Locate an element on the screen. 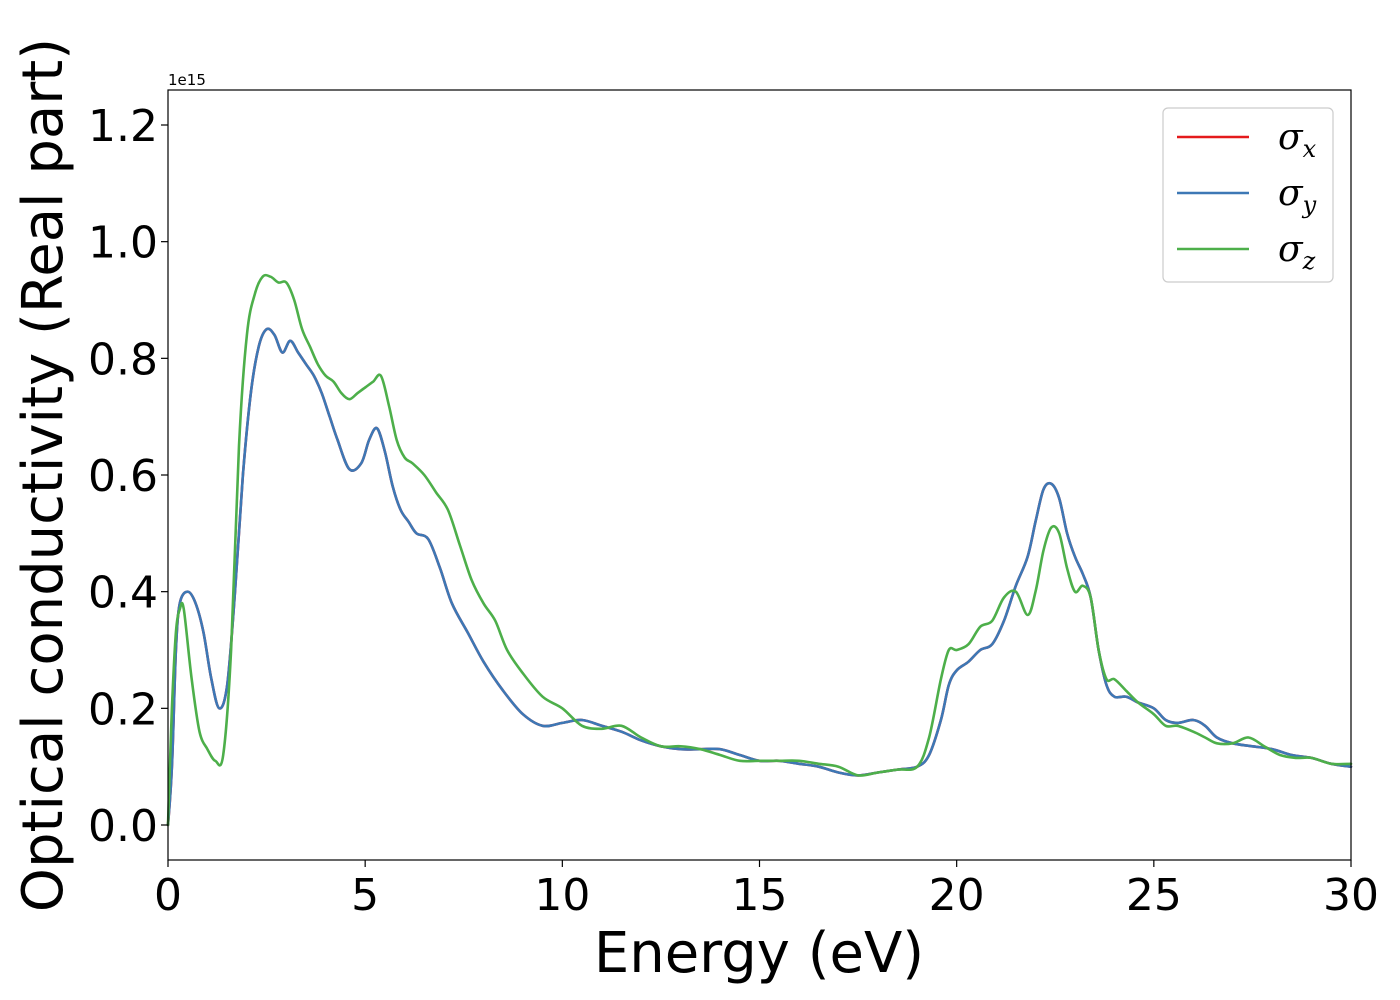 This screenshot has height=1000, width=1400. legend: σx σy σz is located at coordinates (1248, 195).